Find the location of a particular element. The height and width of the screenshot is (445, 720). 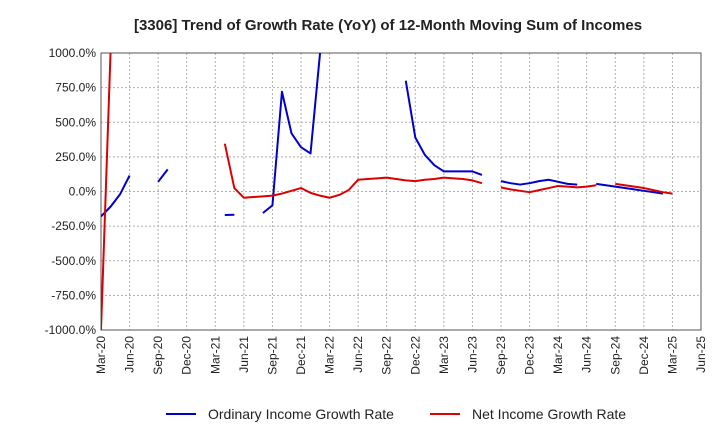

x-tick-label: Mar-22 is located at coordinates (330, 355).